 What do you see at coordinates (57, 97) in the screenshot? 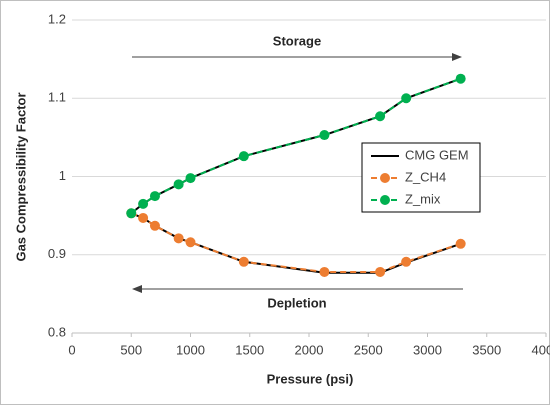
I see `y-tick-label: 1.1` at bounding box center [57, 97].